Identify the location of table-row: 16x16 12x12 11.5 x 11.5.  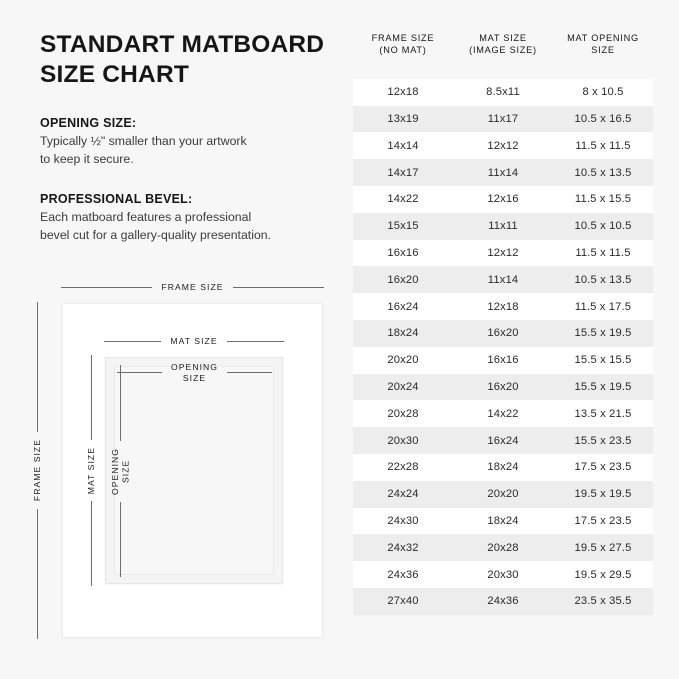
(503, 253).